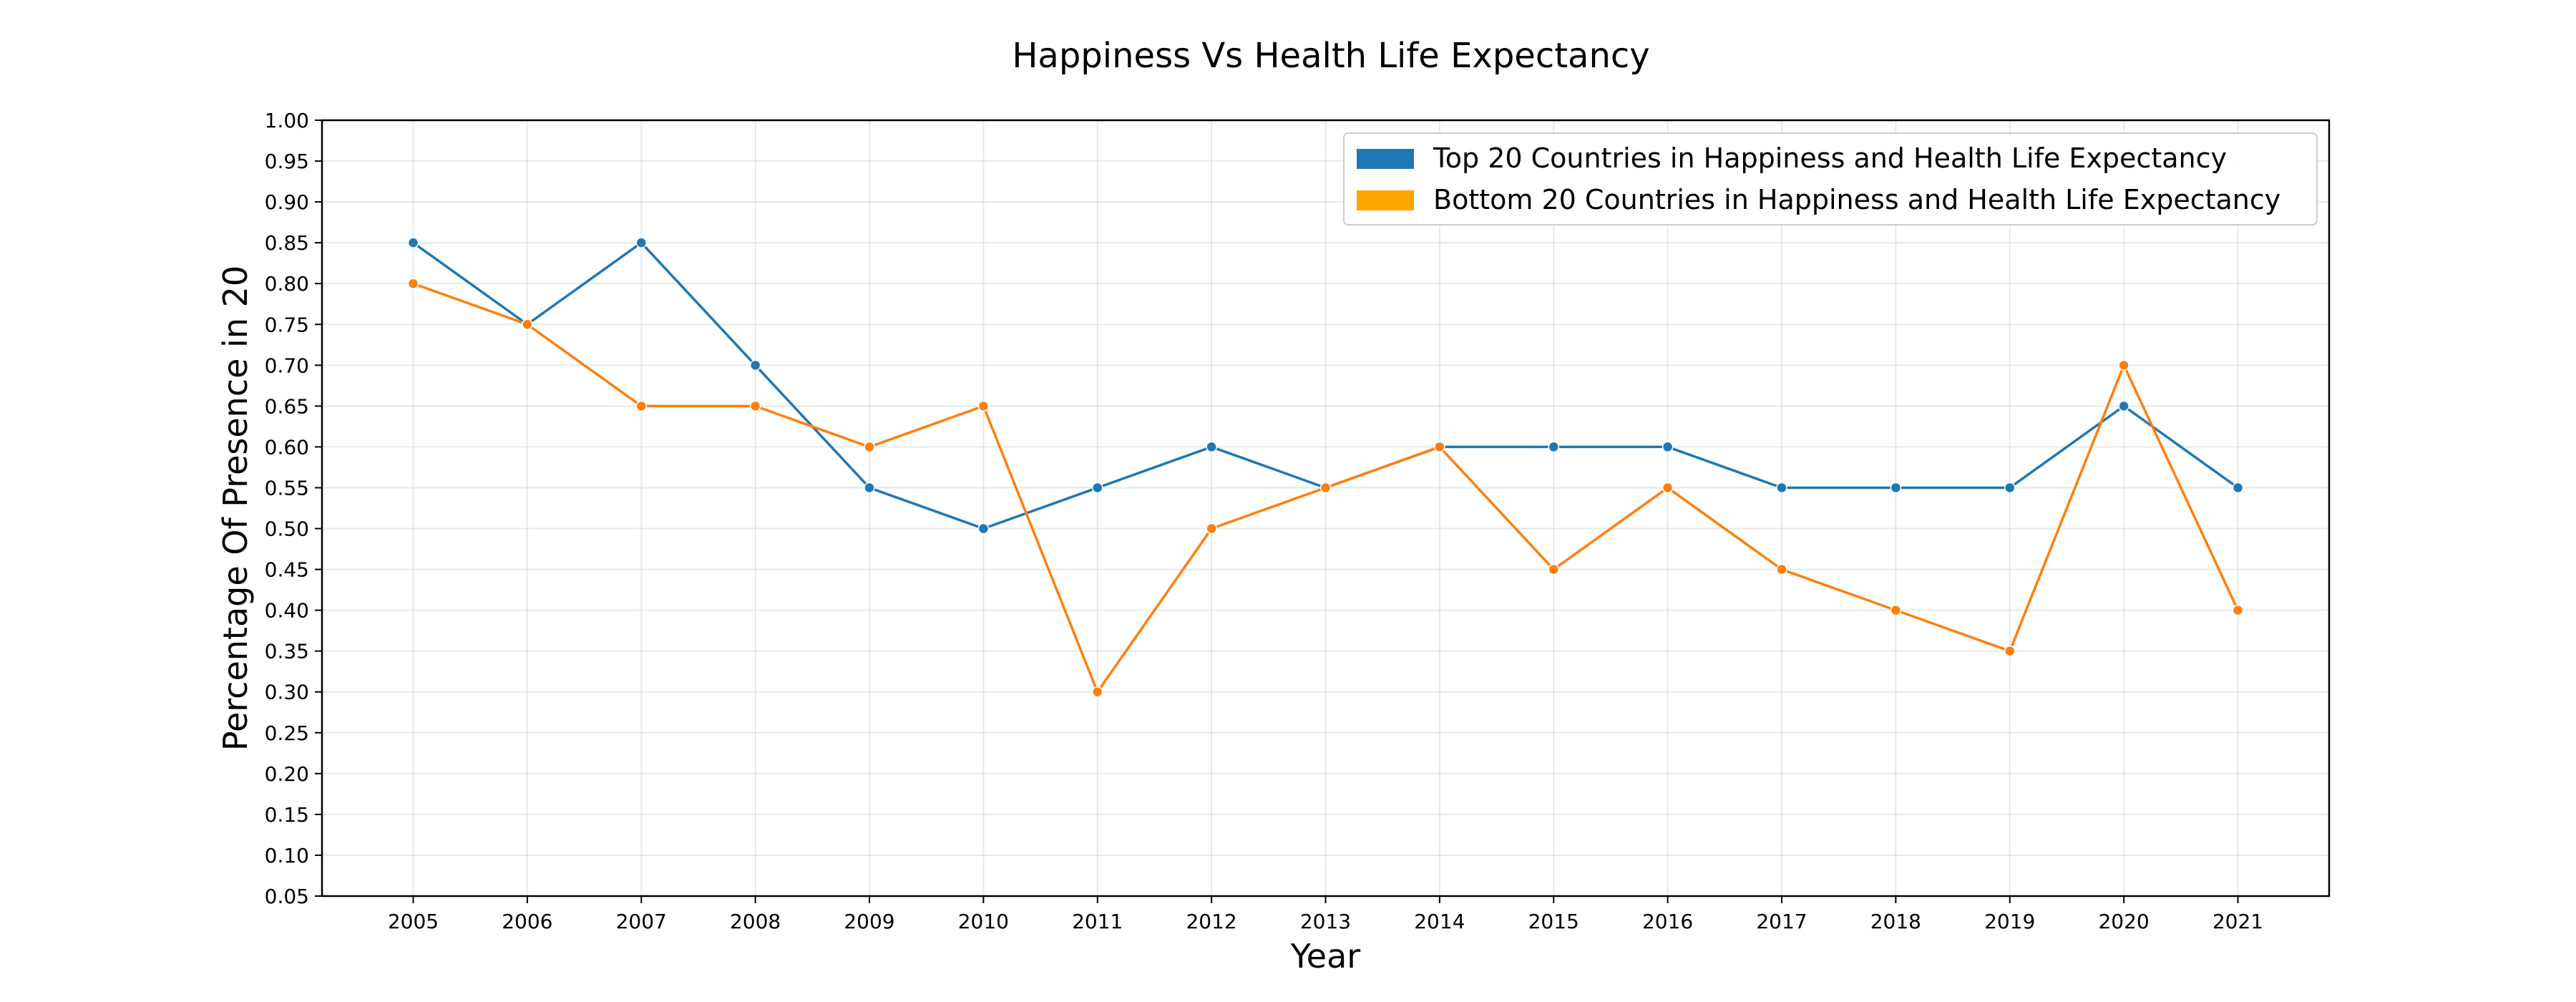 The width and height of the screenshot is (2576, 1002). Describe the element at coordinates (2237, 922) in the screenshot. I see `x-tick-label: 2021` at that location.